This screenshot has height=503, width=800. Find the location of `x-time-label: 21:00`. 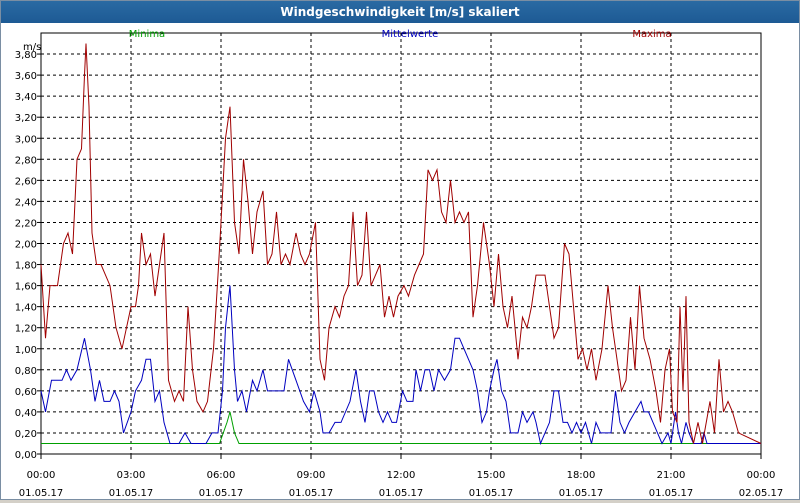

x-time-label: 21:00 is located at coordinates (671, 475).